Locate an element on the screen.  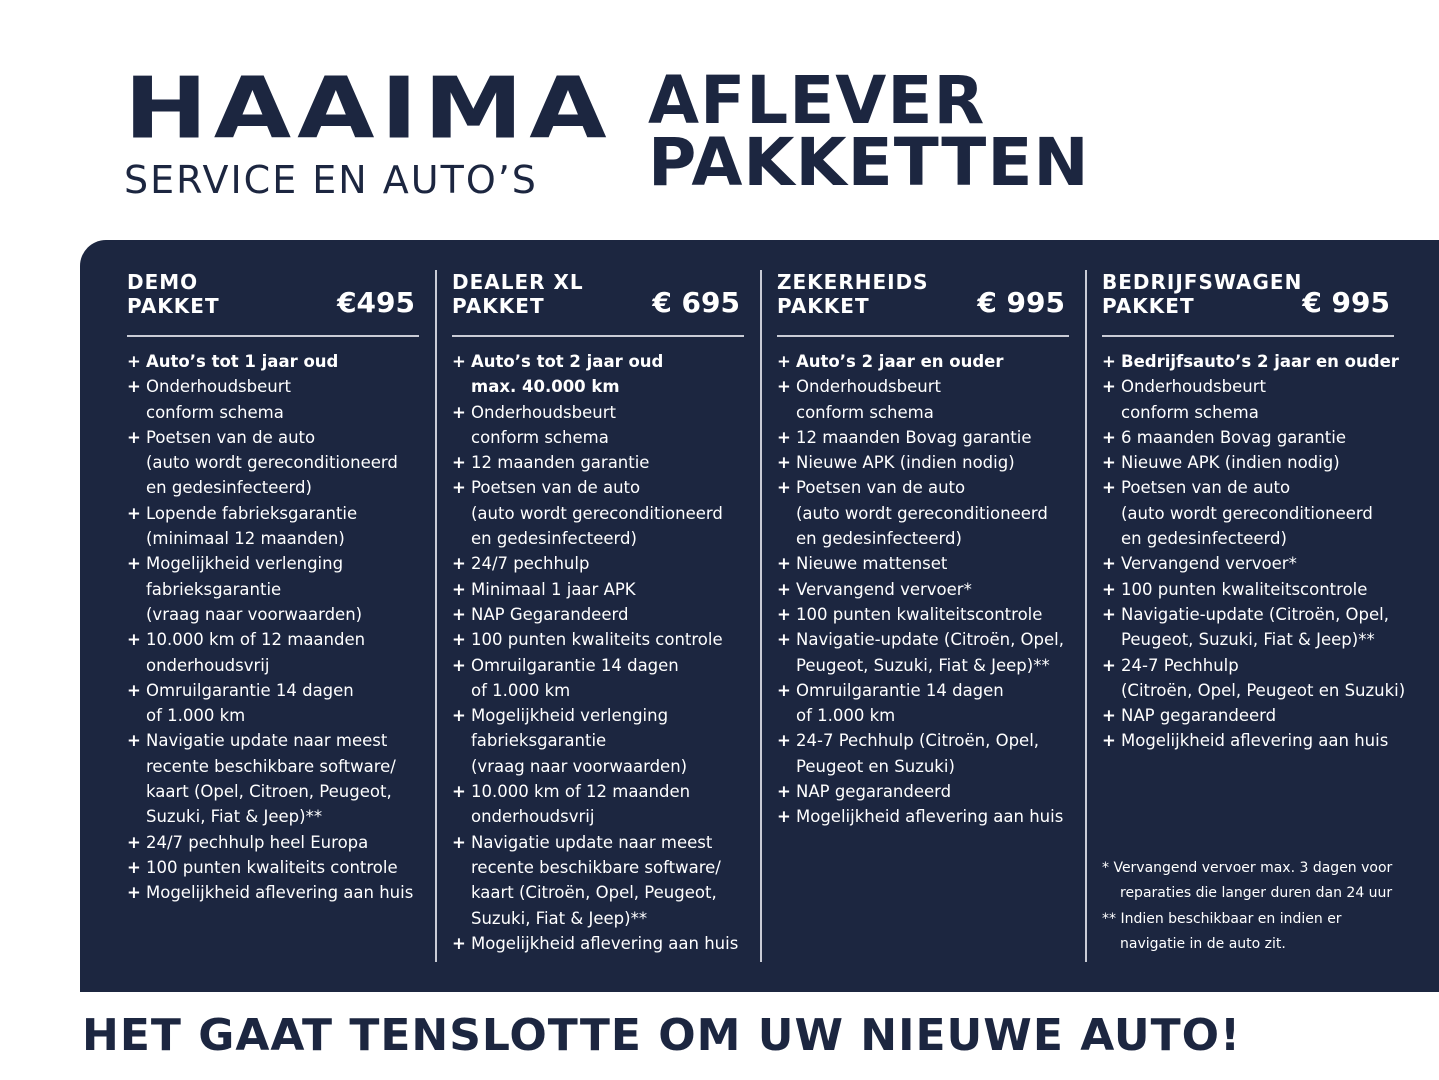
page-title: AFLEVER PAKKETTEN is located at coordinates (869, 129).